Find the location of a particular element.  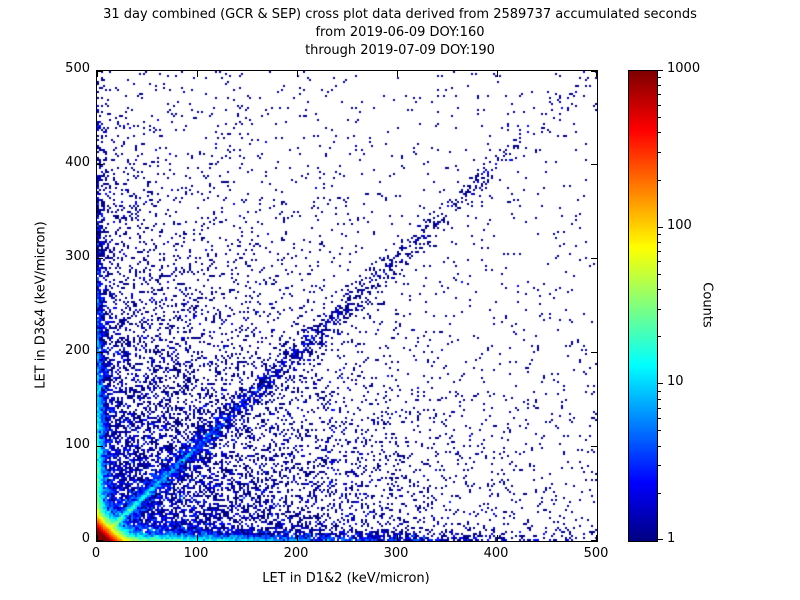

y-axis-label: LET in D3&4 (keV/micron) is located at coordinates (41, 305).